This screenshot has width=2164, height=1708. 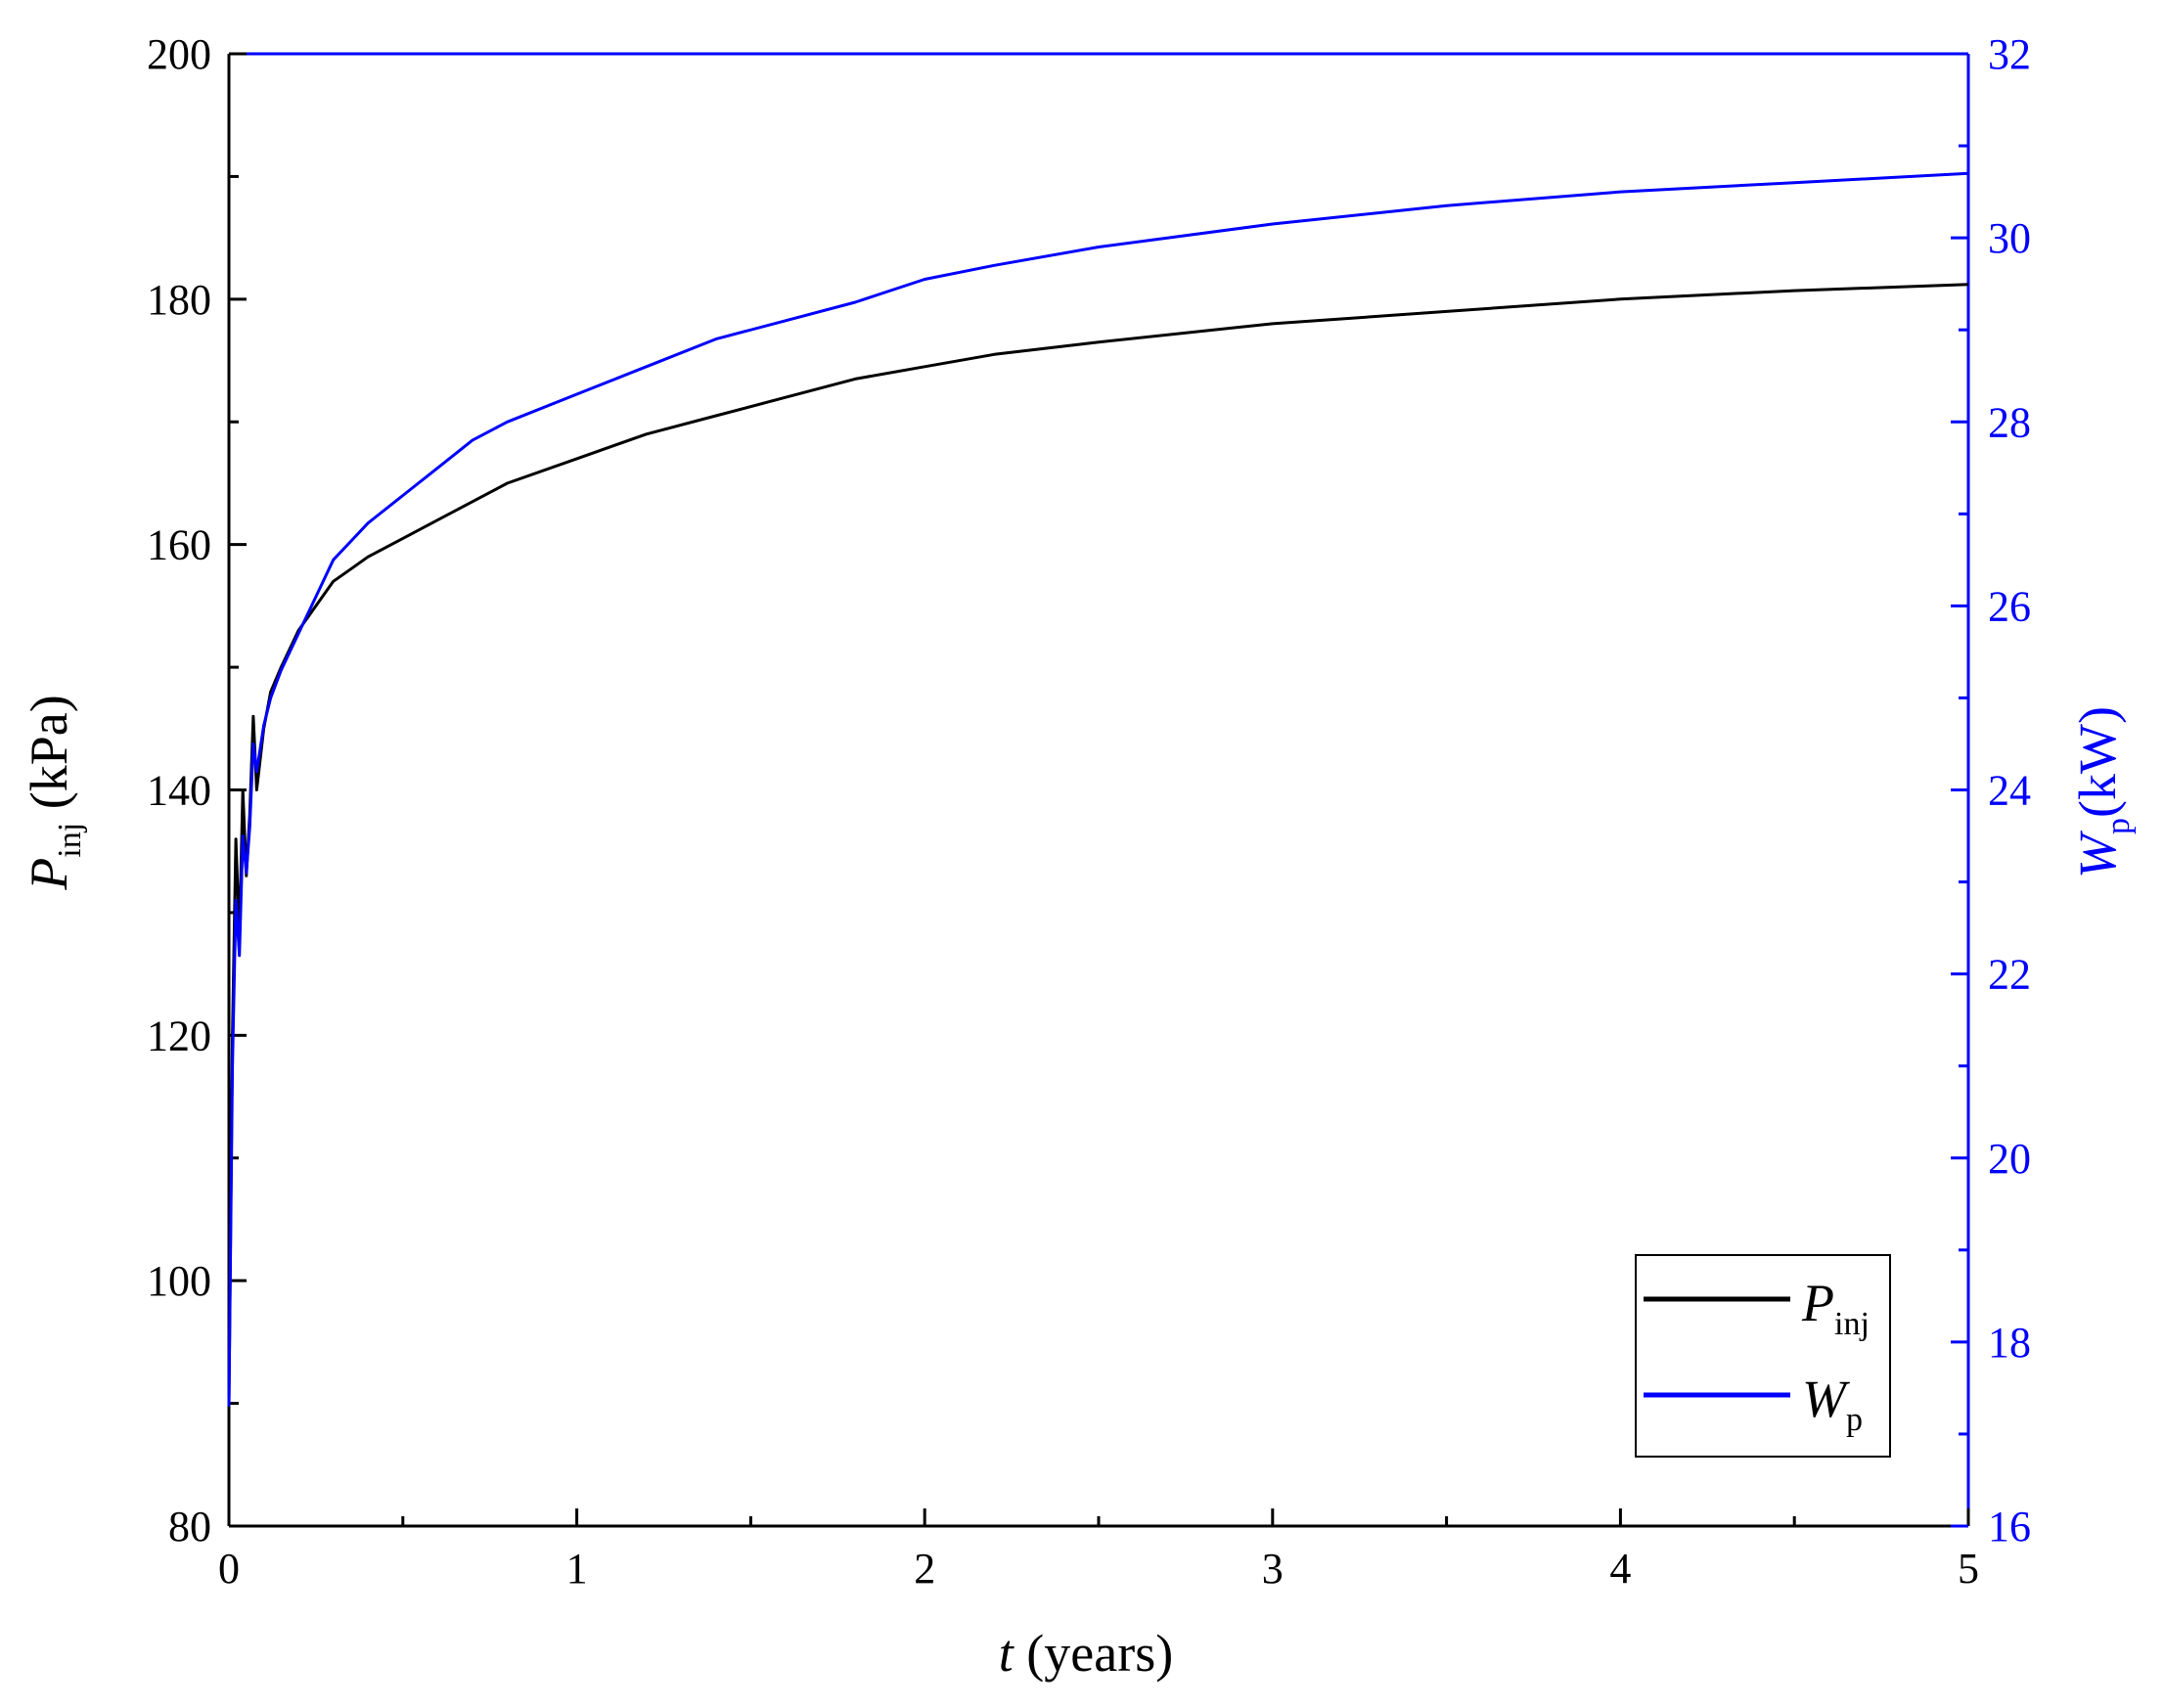 I want to click on legend-box, so click(x=1763, y=1356).